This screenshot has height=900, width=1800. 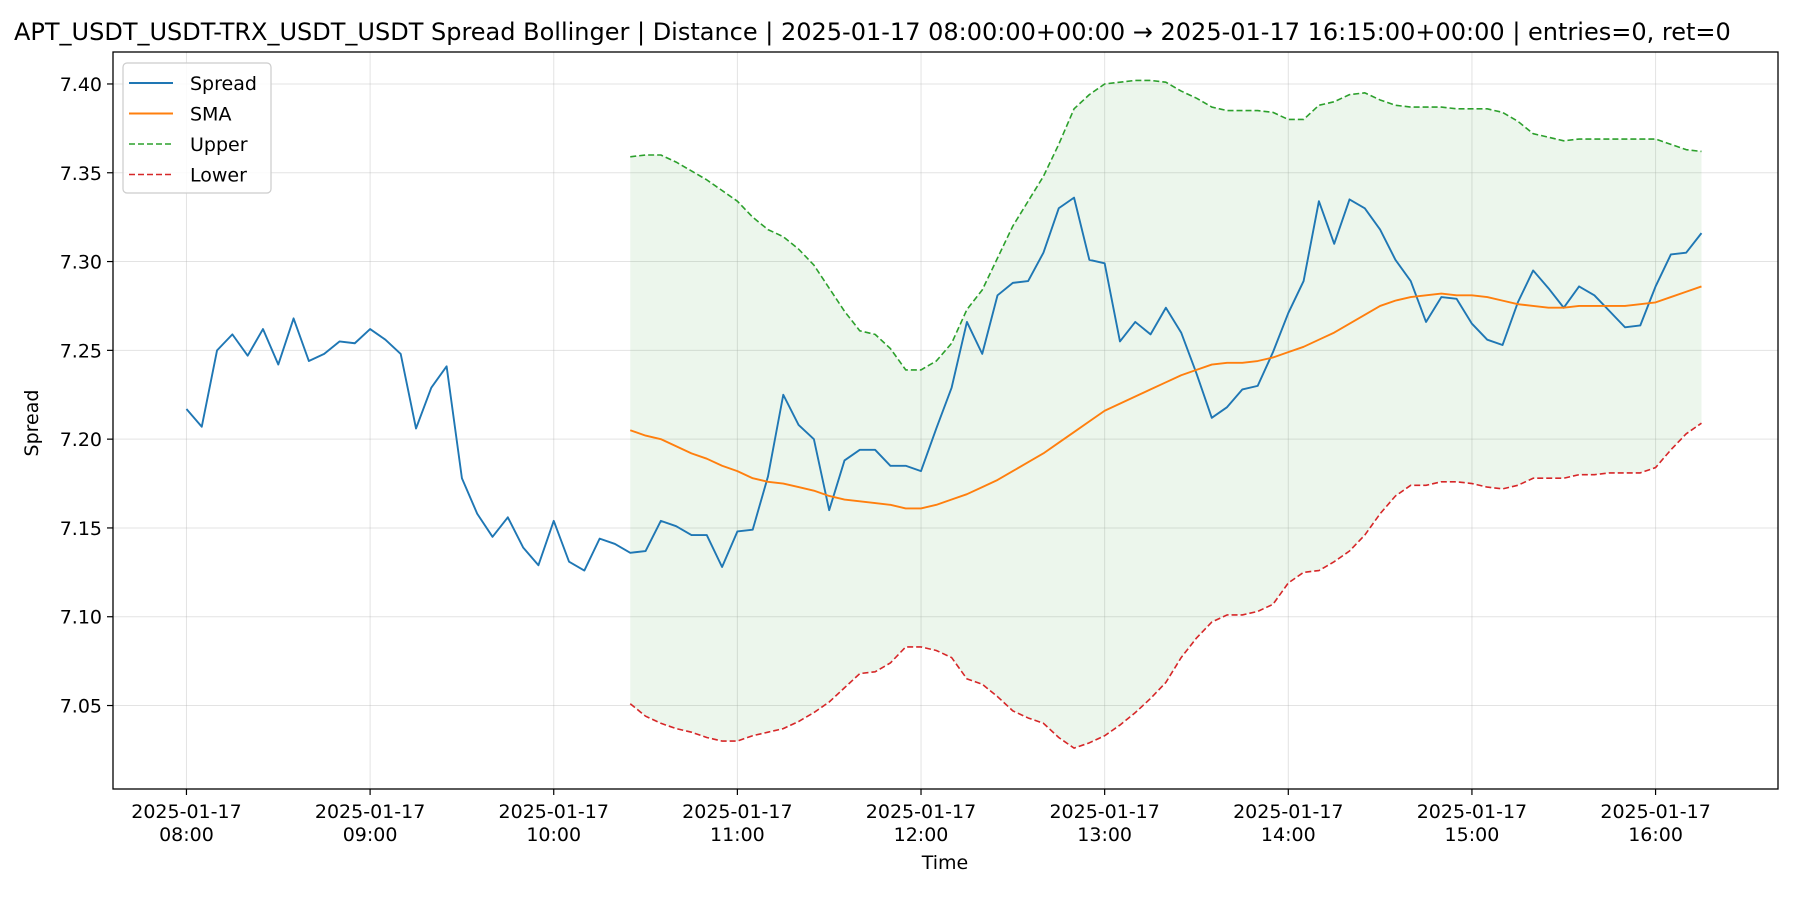 What do you see at coordinates (1288, 823) in the screenshot?
I see `x-tick-label: 2025-01-17 14:00` at bounding box center [1288, 823].